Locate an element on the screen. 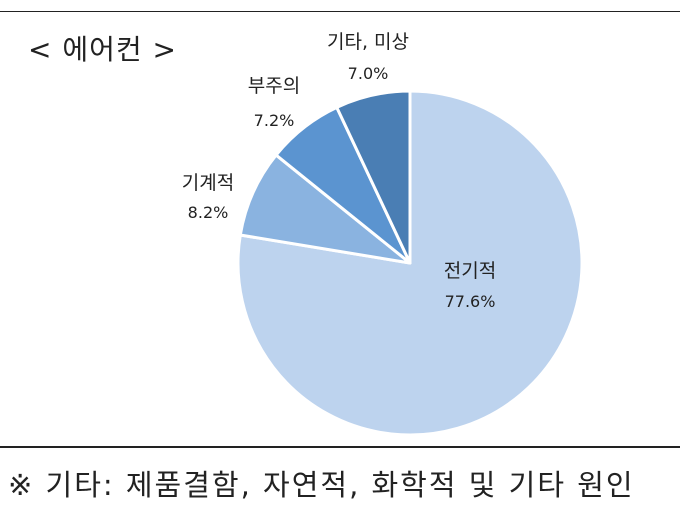  slice-label-2: 기계적 is located at coordinates (208, 183).